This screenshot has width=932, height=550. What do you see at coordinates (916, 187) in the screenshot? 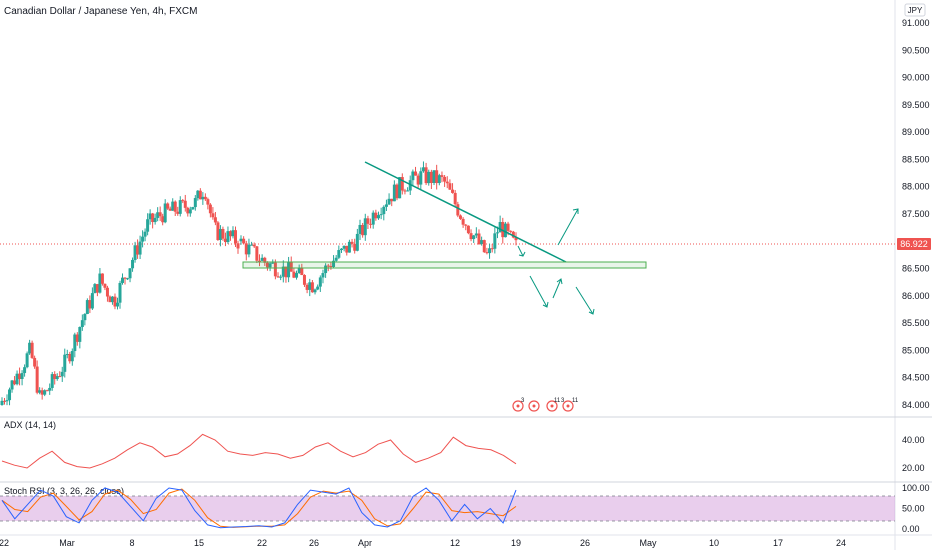
I see `price-tick-label: 88.000` at bounding box center [916, 187].